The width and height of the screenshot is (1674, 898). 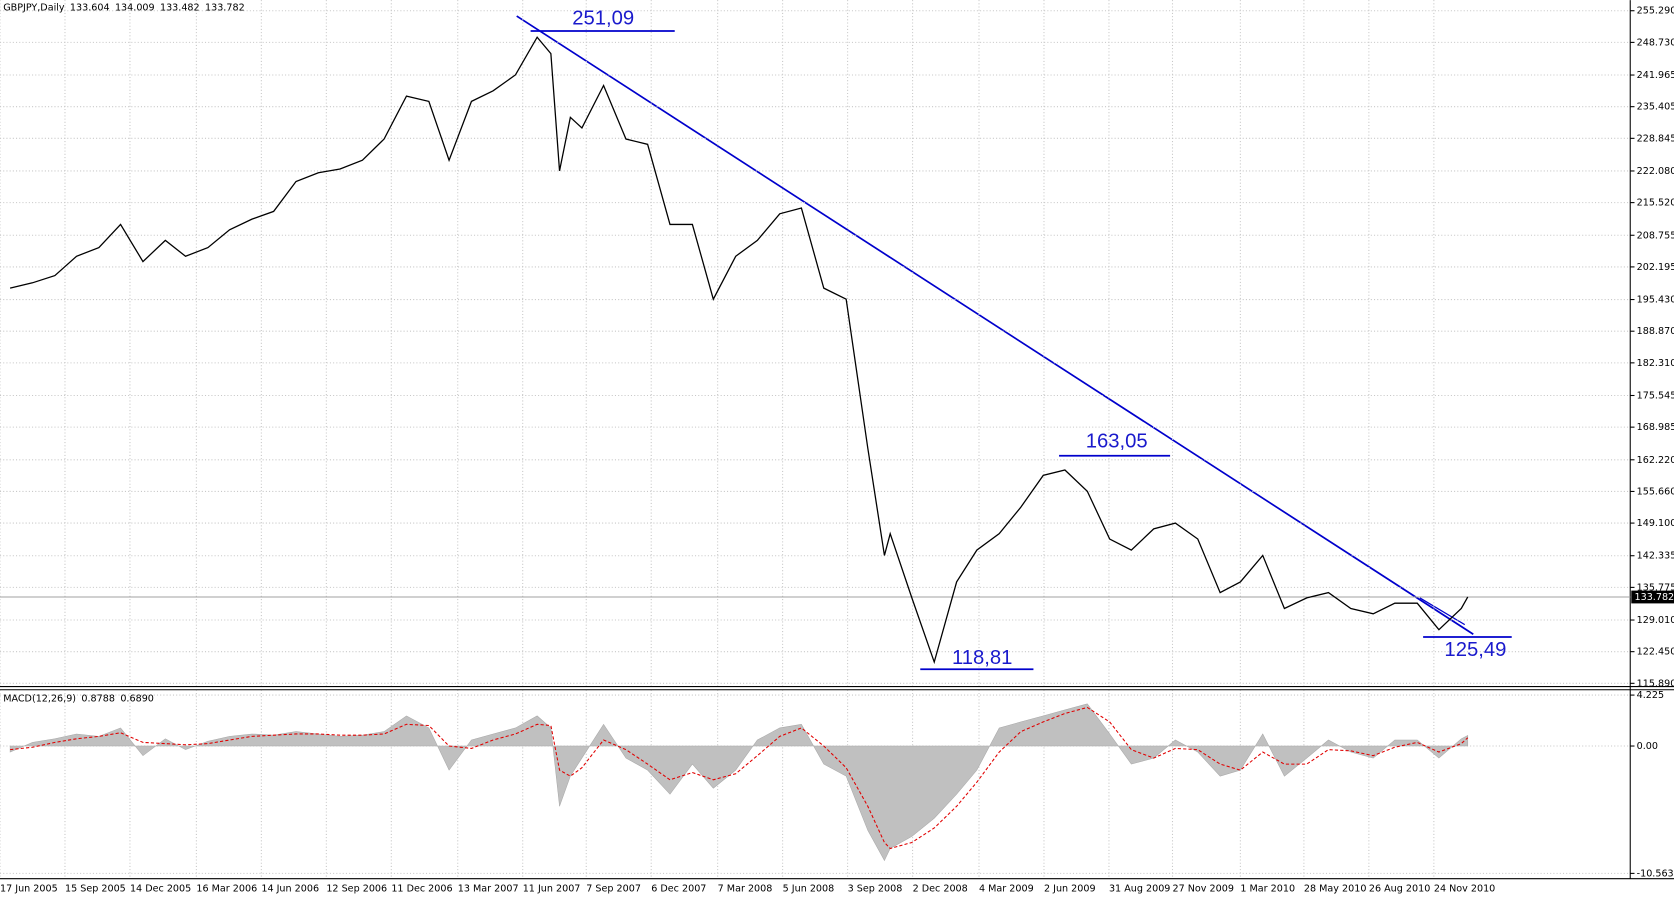 What do you see at coordinates (34, 8) in the screenshot?
I see `title-part: GBPJPY,Daily` at bounding box center [34, 8].